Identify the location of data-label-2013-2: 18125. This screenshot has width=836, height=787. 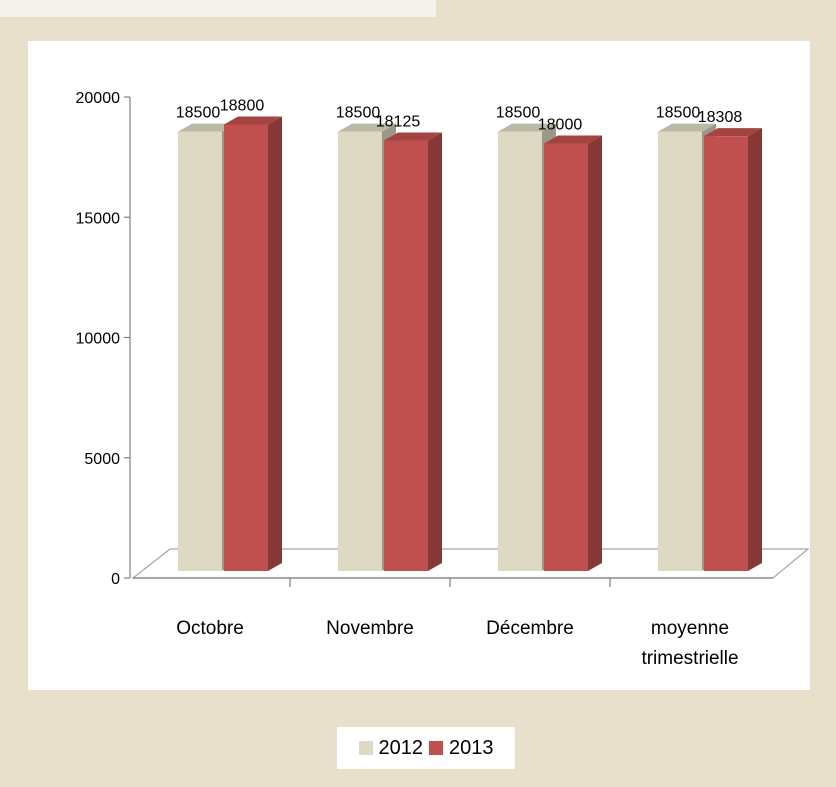
(398, 122).